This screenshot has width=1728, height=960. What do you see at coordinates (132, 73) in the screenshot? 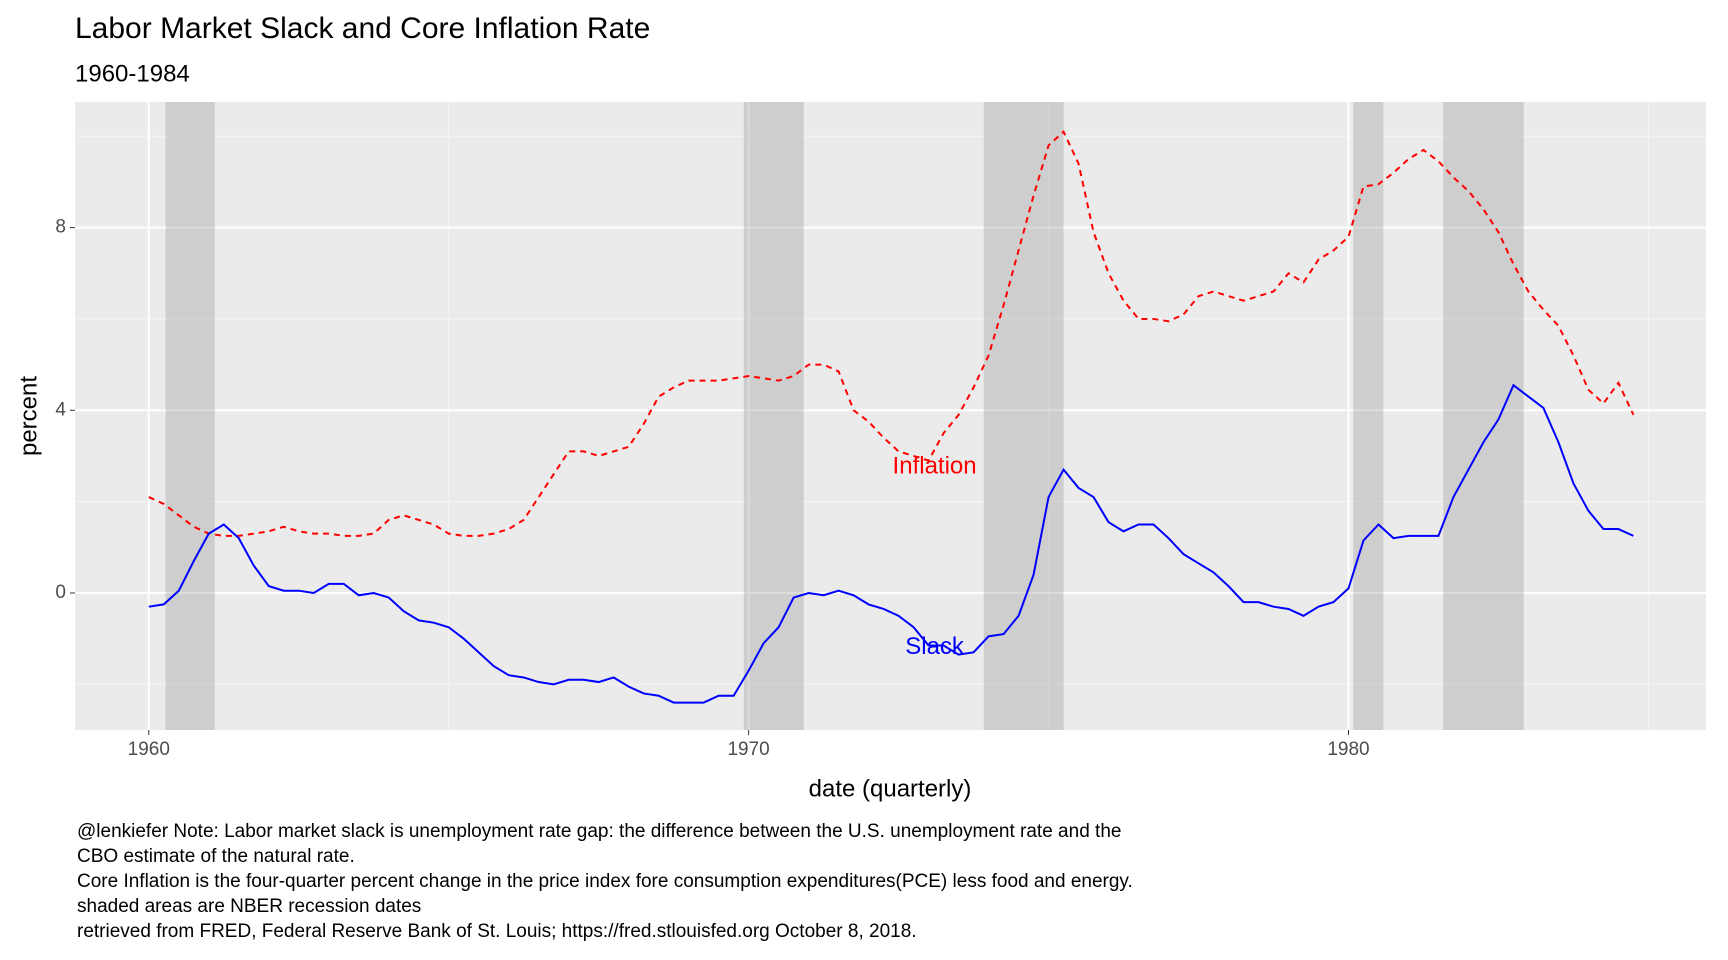
I see `chart-subtitle: 1960-1984` at bounding box center [132, 73].